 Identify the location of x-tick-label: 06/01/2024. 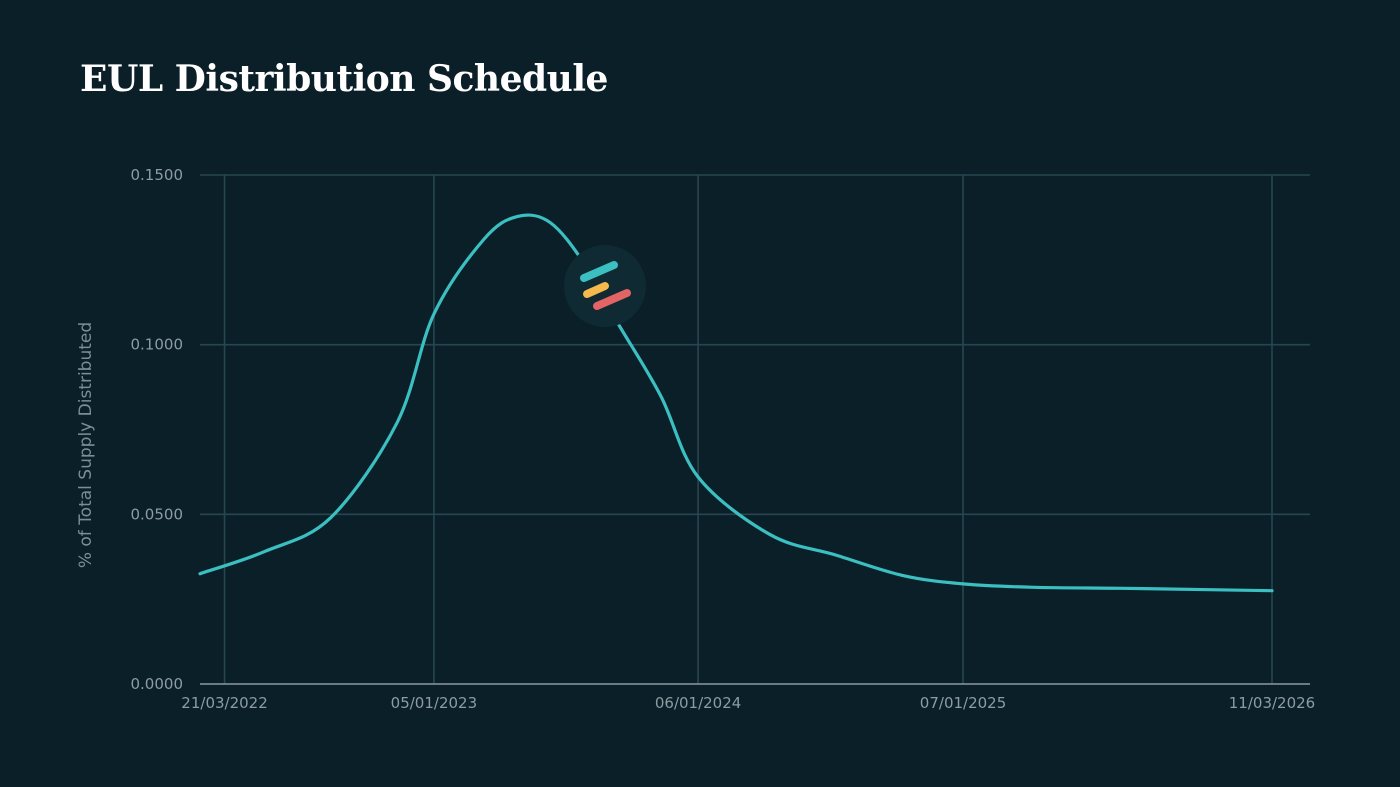
(698, 703).